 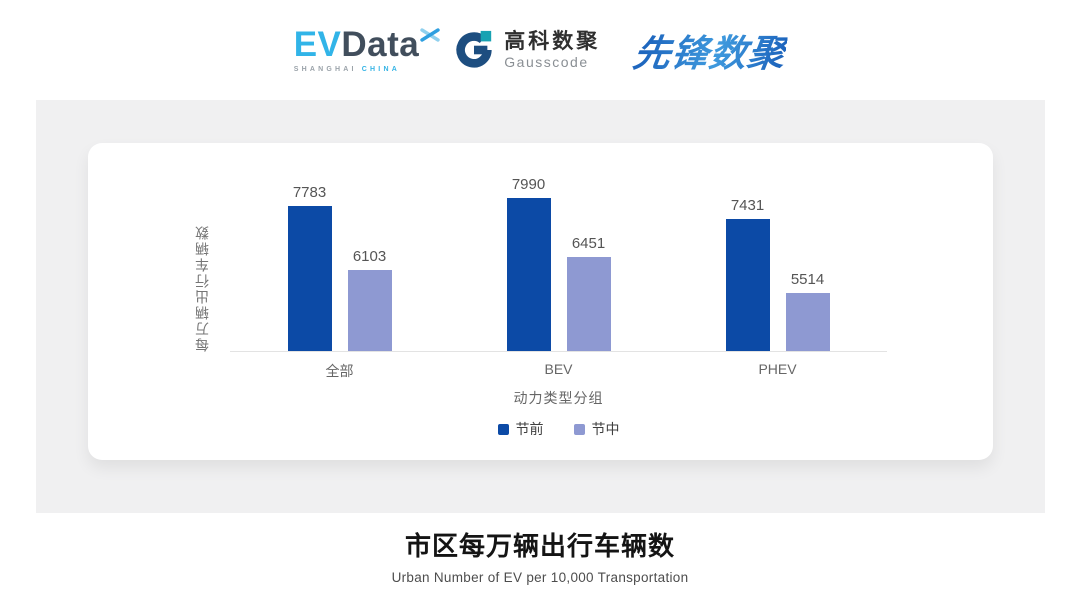 What do you see at coordinates (710, 50) in the screenshot?
I see `pioneer-logo: 先锋数聚` at bounding box center [710, 50].